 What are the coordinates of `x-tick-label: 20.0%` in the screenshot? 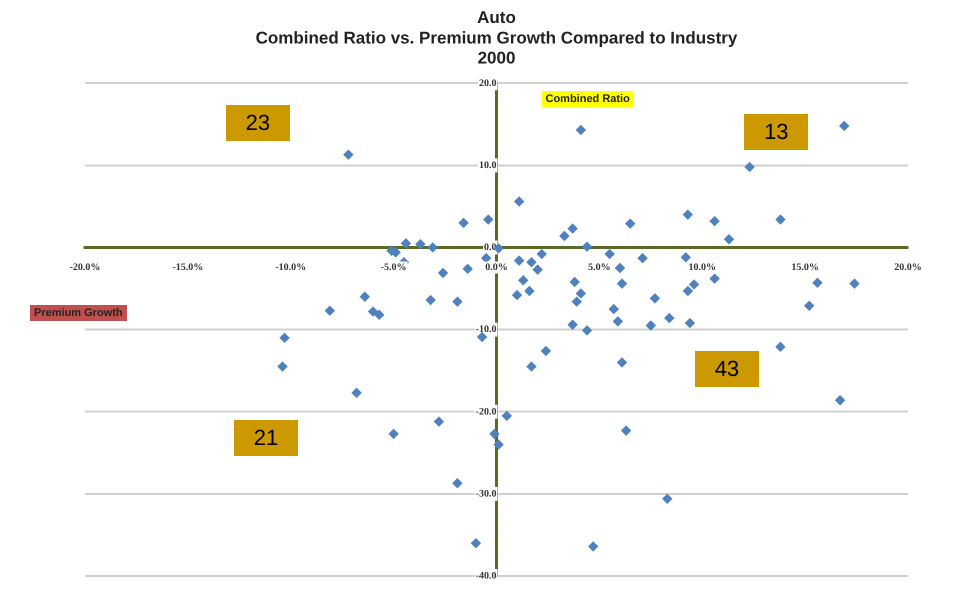 It's located at (908, 268).